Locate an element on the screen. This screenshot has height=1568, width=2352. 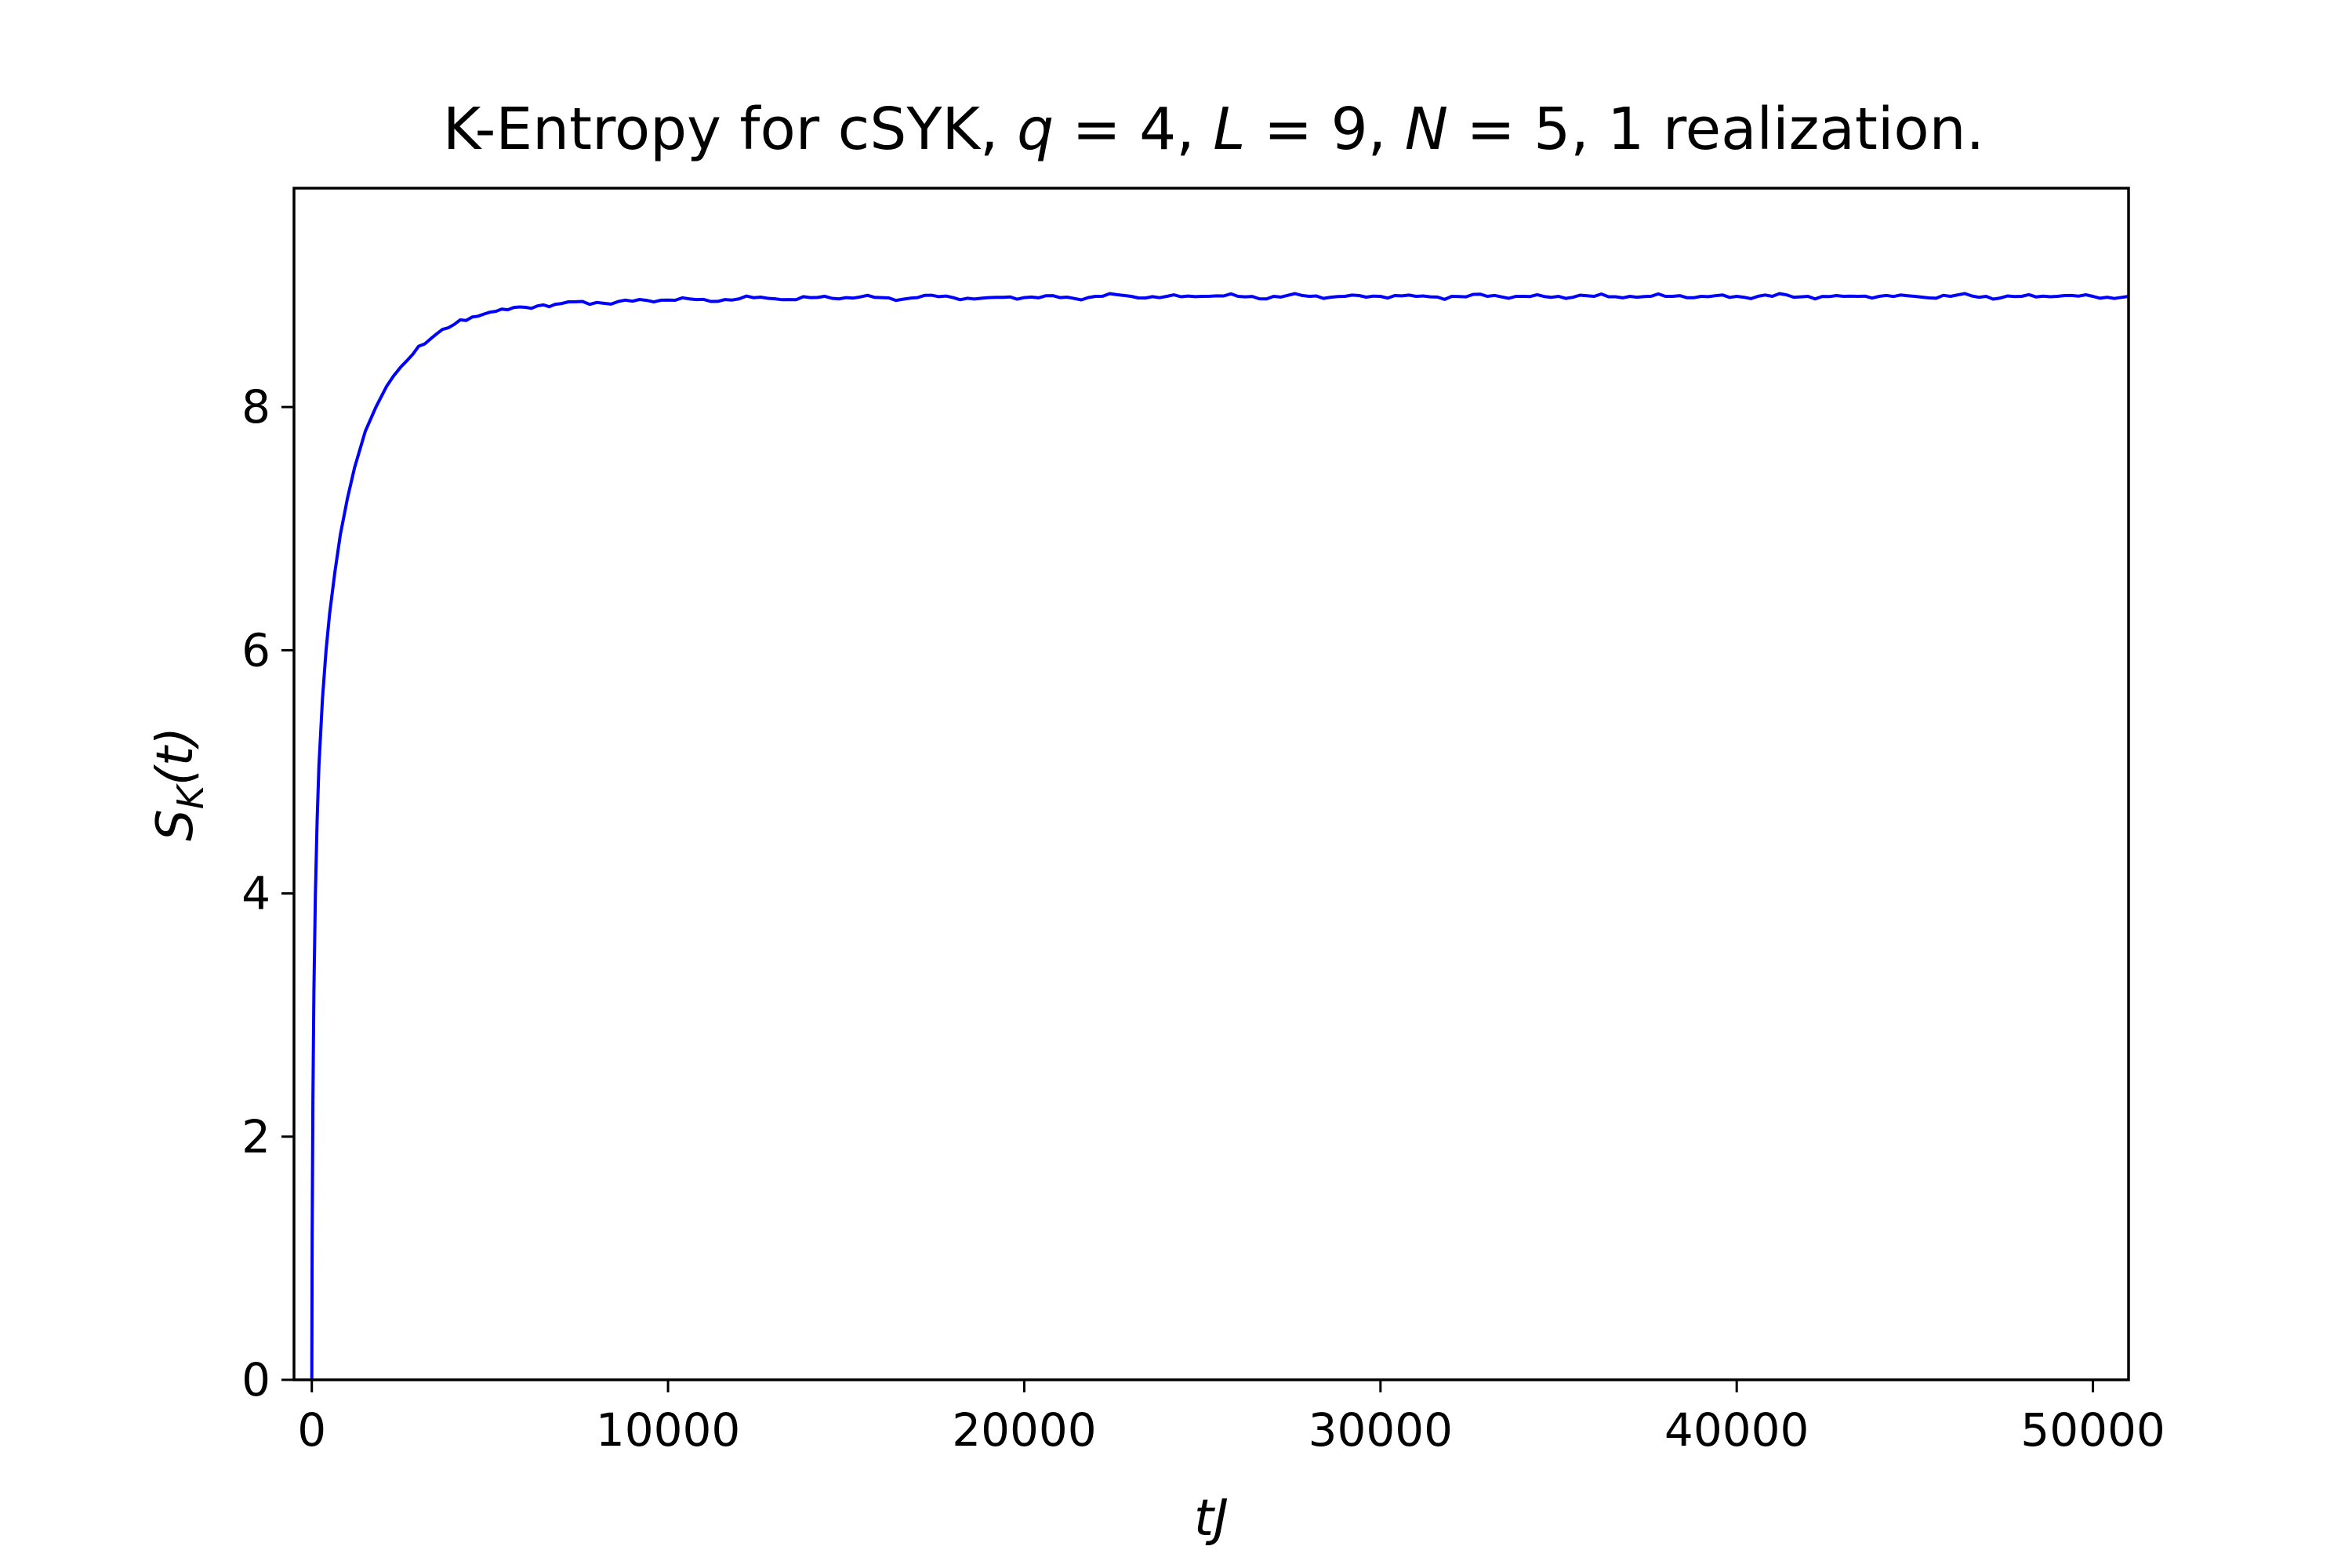
chart-title-part-1: q is located at coordinates (1035, 129).